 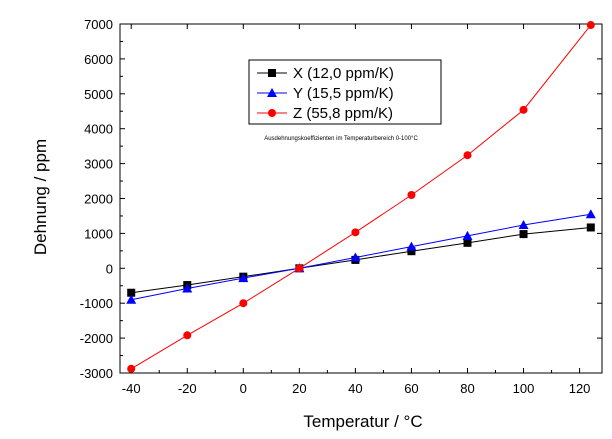 I want to click on x-tick-label: 80, so click(x=467, y=388).